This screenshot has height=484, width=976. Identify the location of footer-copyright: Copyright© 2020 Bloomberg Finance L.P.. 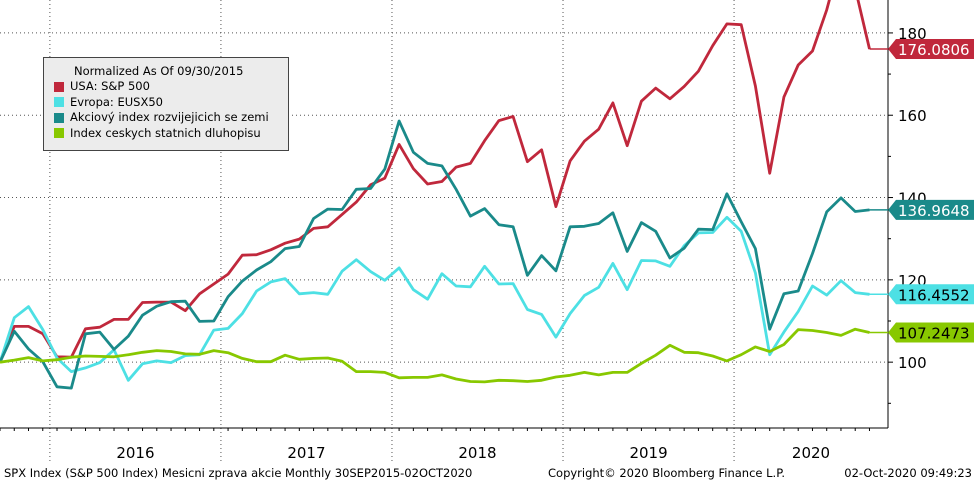
(666, 473).